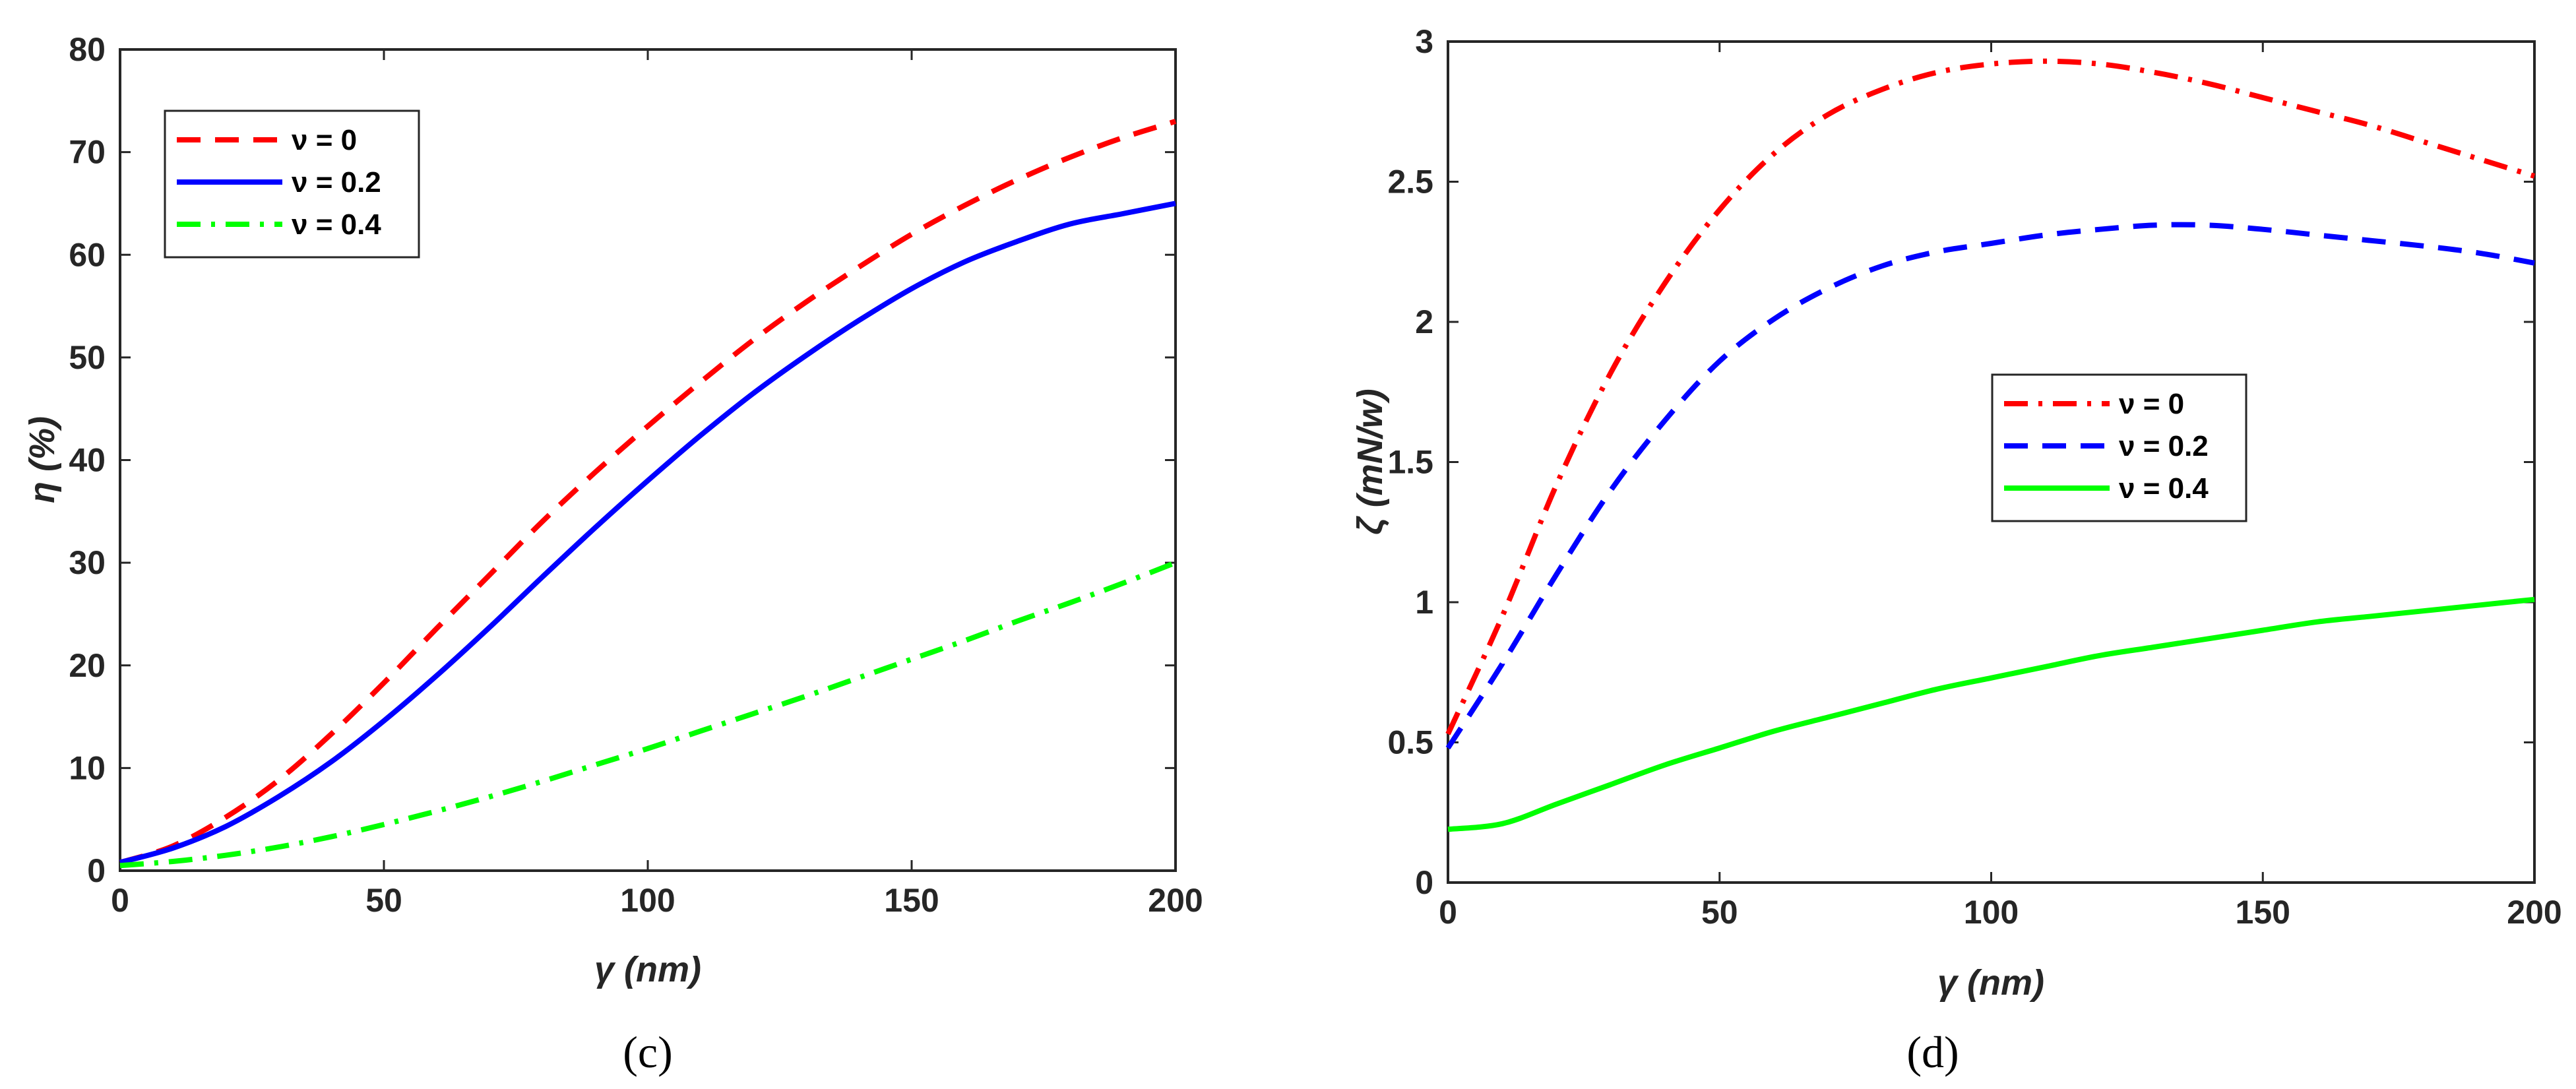  Describe the element at coordinates (647, 901) in the screenshot. I see `panel-c-xtick-label: 100` at that location.